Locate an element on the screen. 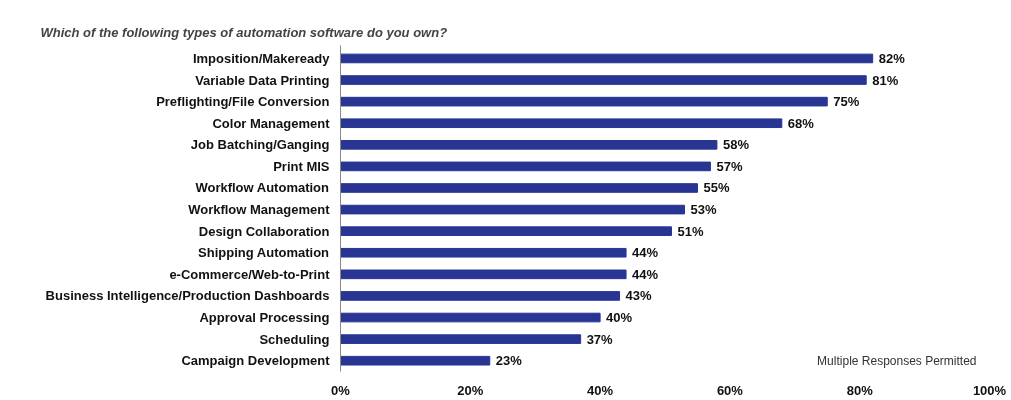 The width and height of the screenshot is (1011, 400). x-tick-label: 100% is located at coordinates (989, 390).